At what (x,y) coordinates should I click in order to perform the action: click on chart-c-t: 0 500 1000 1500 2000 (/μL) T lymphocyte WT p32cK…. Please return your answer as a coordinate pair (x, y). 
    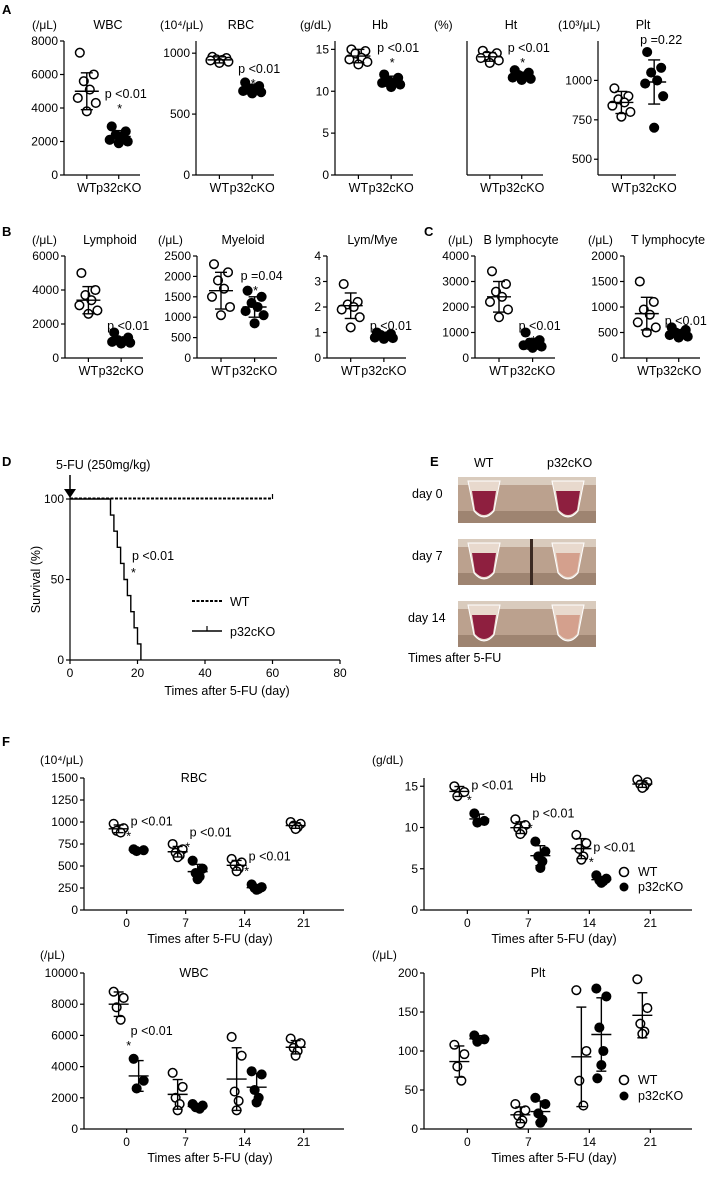
    Looking at the image, I should click on (647, 305).